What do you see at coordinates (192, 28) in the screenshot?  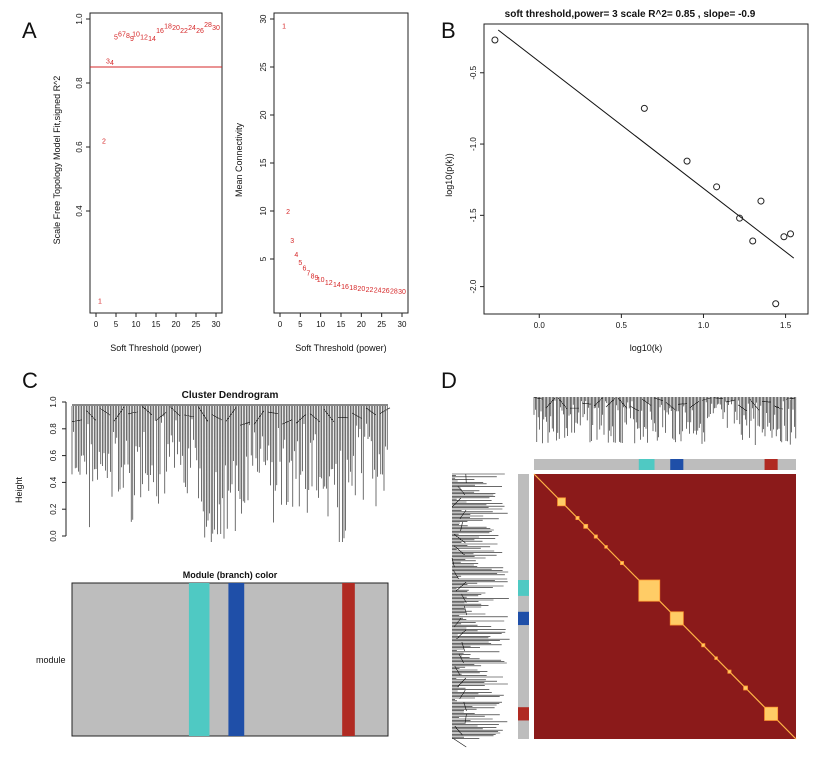 I see `a-left-point-label: 24` at bounding box center [192, 28].